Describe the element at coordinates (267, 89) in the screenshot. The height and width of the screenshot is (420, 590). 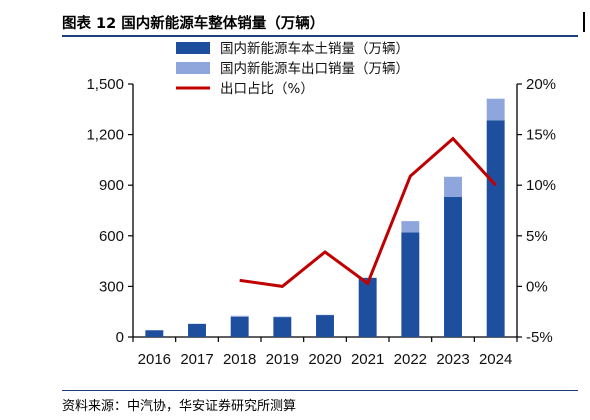
I see `legend-label-share: 出口占比（%）` at that location.